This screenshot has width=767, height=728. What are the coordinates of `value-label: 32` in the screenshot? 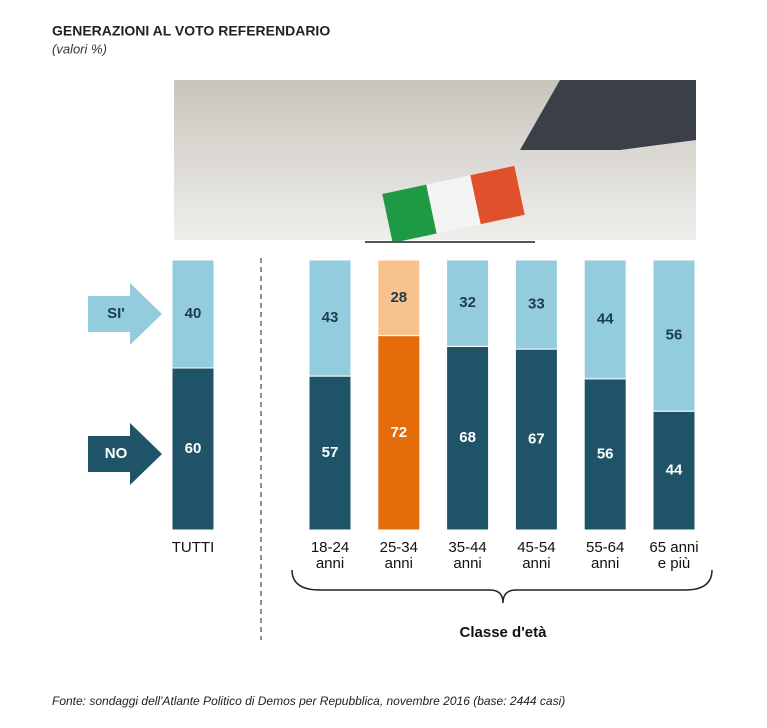 It's located at (467, 302).